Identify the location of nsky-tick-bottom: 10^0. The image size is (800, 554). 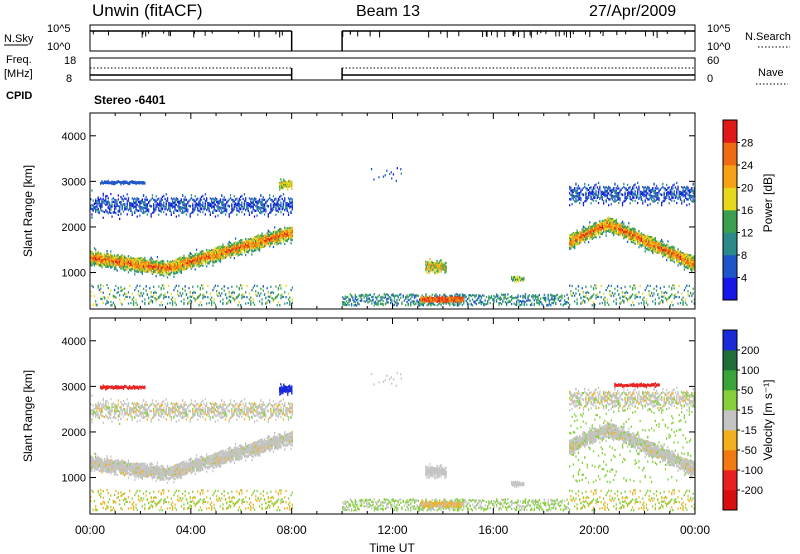
(59, 47).